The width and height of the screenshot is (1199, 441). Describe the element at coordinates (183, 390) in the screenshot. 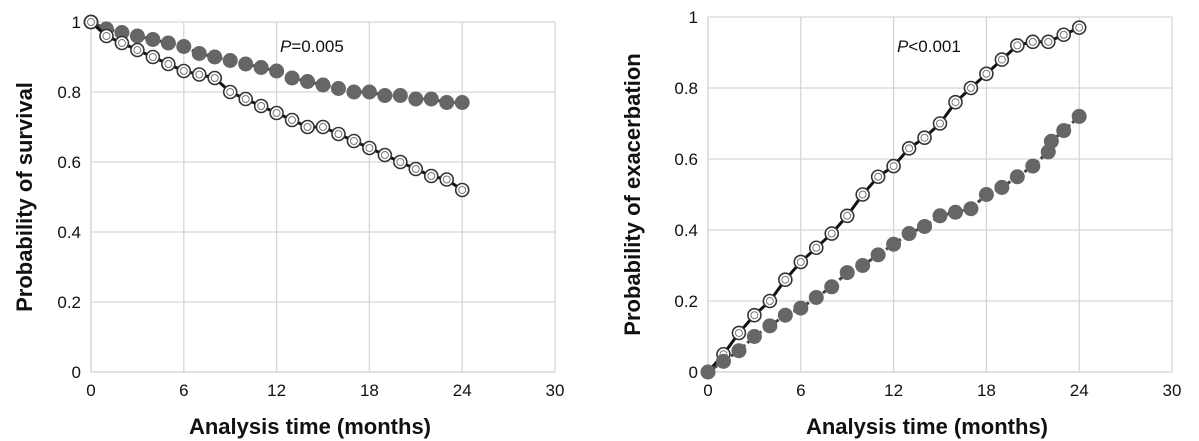

I see `survival-xtick-label: 6` at that location.